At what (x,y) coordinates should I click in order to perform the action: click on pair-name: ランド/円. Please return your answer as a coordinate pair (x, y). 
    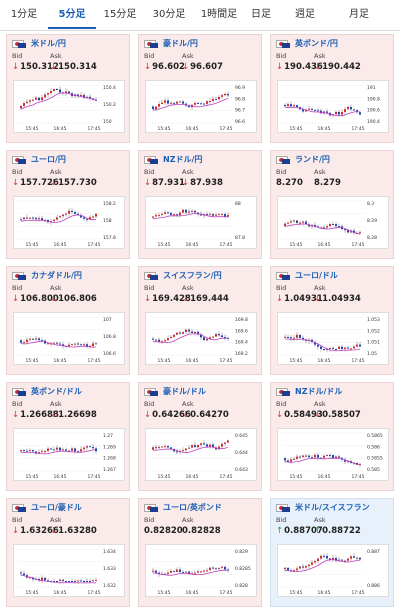
    Looking at the image, I should click on (312, 159).